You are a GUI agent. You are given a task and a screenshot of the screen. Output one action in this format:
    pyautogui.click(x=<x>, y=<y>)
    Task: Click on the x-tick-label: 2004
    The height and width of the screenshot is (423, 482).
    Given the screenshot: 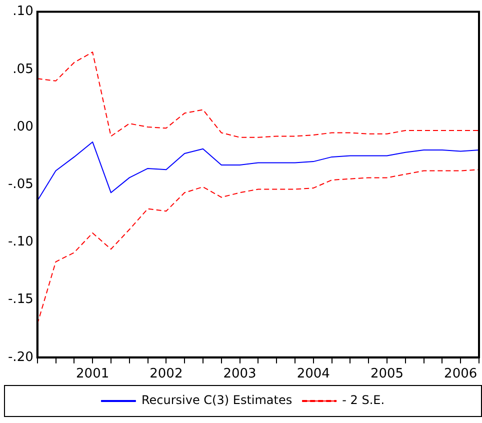 What is the action you would take?
    pyautogui.click(x=313, y=374)
    